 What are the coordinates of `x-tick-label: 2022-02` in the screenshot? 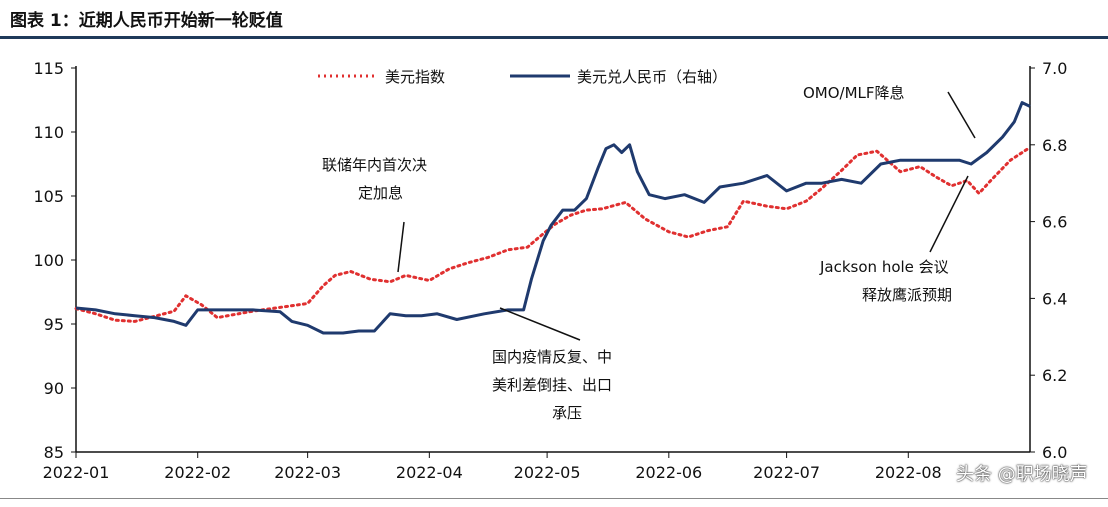 It's located at (197, 472).